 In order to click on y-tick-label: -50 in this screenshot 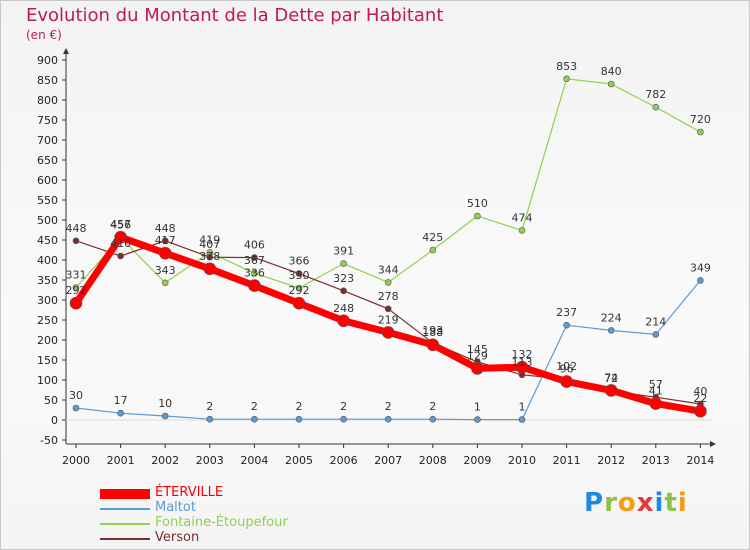, I will do `click(49, 440)`.